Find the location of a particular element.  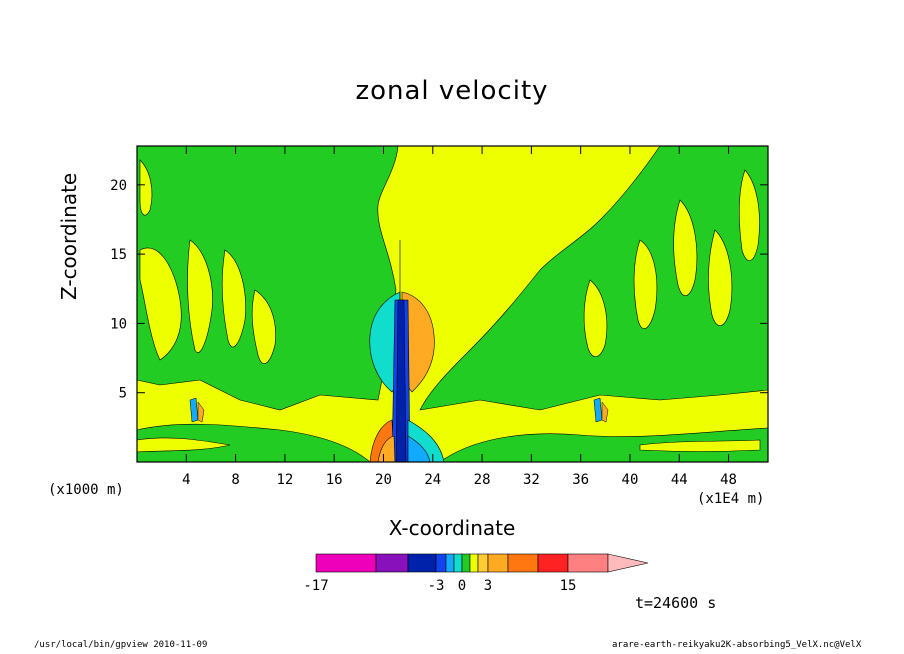

y-tick-label: 20 is located at coordinates (118, 186).